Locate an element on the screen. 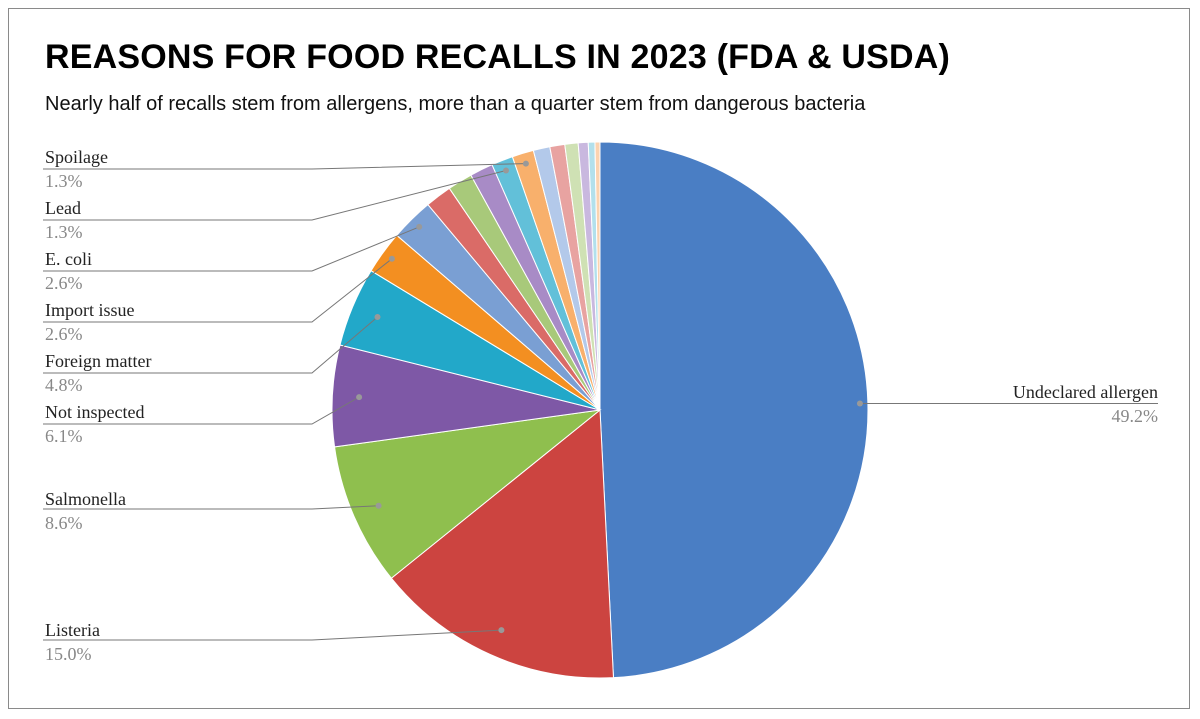 Image resolution: width=1200 pixels, height=719 pixels. pct-lead: 1.3% is located at coordinates (64, 232).